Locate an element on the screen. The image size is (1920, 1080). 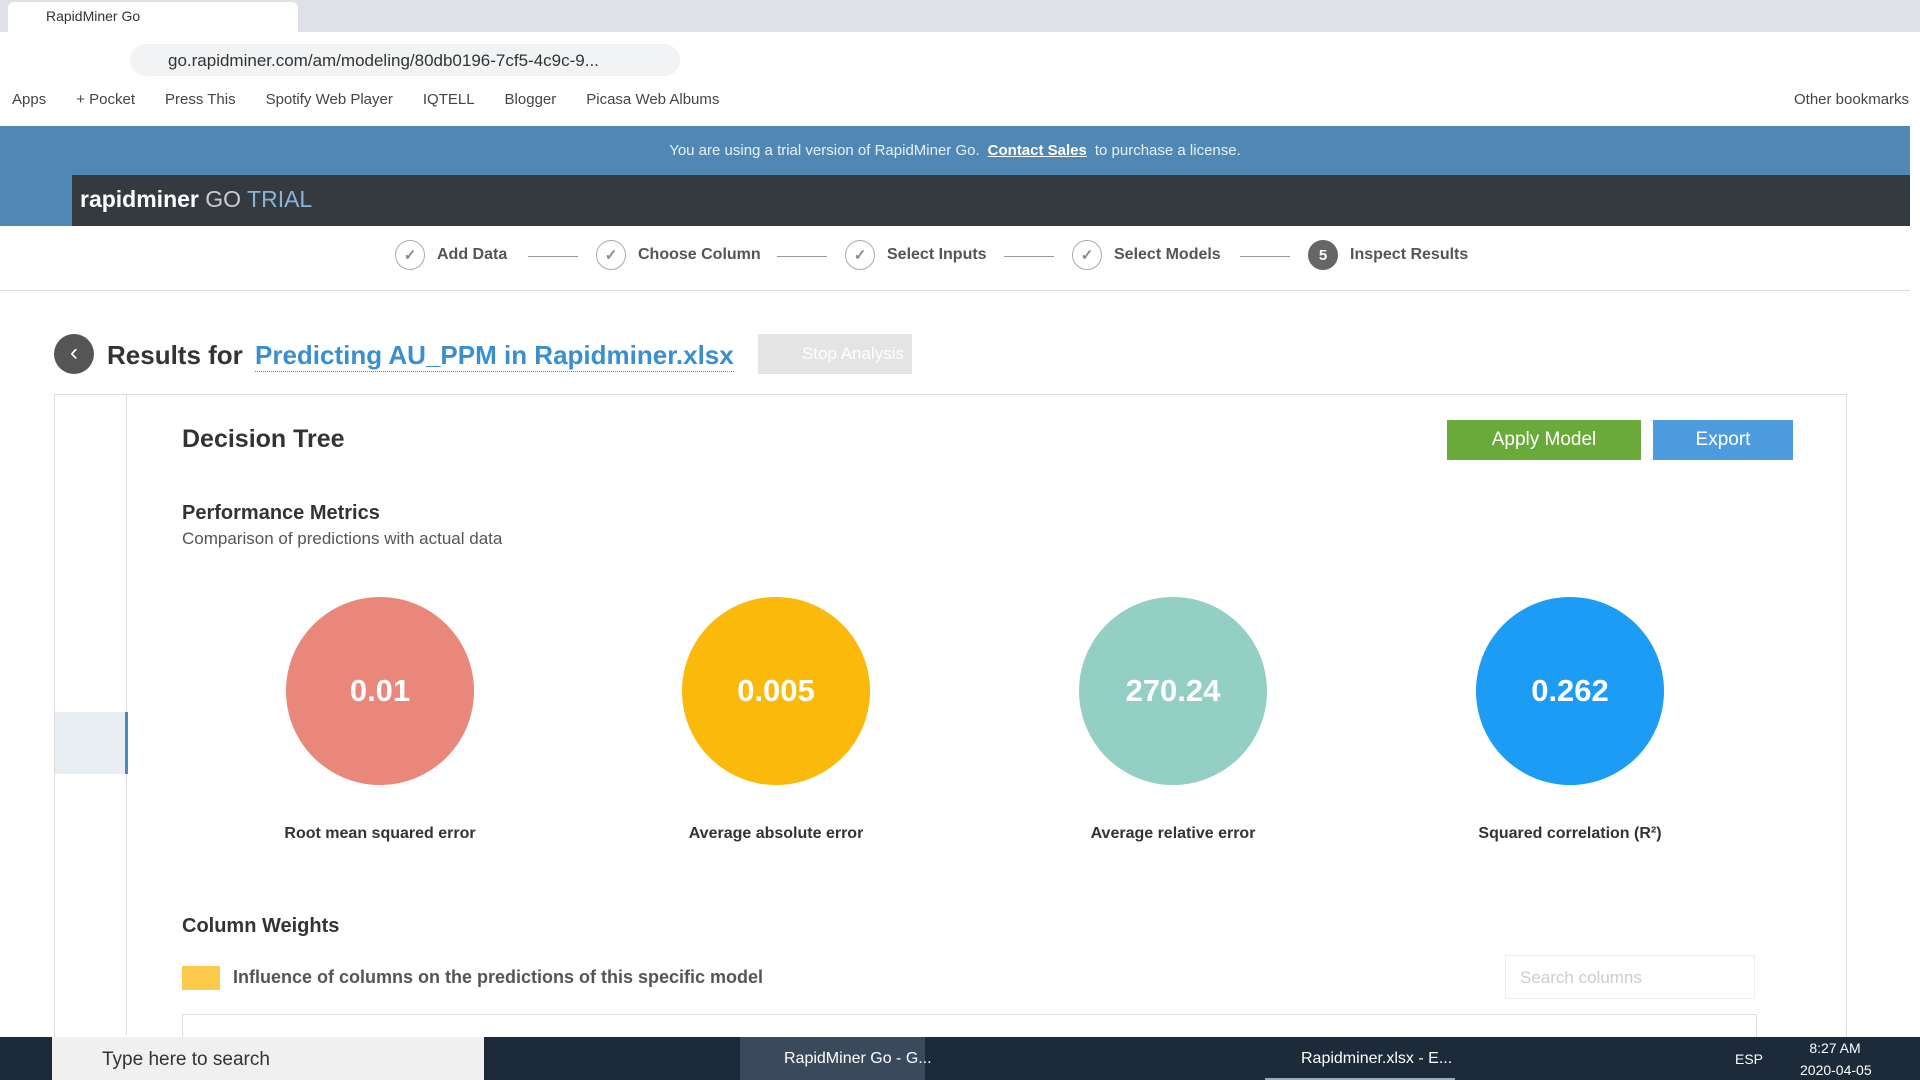
step-label: Add Data is located at coordinates (472, 254).